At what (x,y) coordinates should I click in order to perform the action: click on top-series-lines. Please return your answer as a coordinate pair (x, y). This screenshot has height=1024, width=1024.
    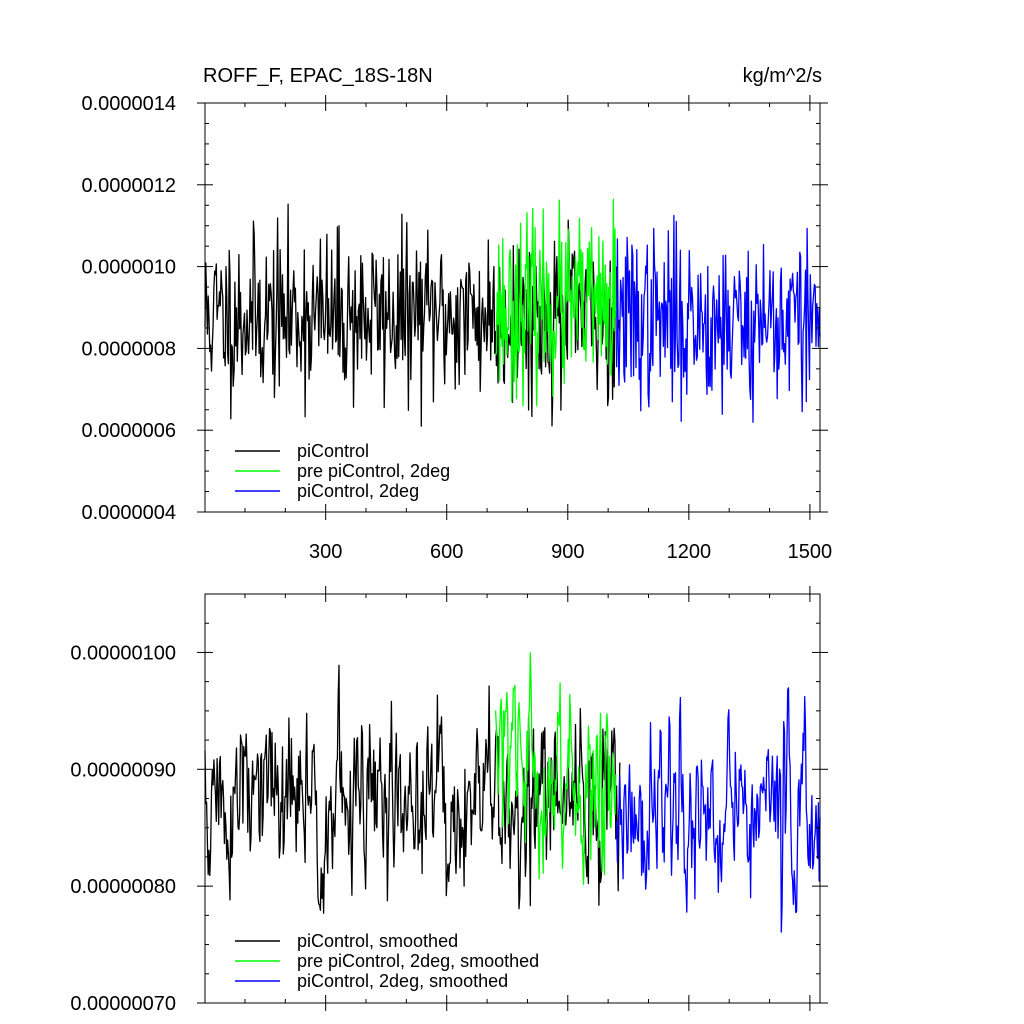
    Looking at the image, I should click on (512, 312).